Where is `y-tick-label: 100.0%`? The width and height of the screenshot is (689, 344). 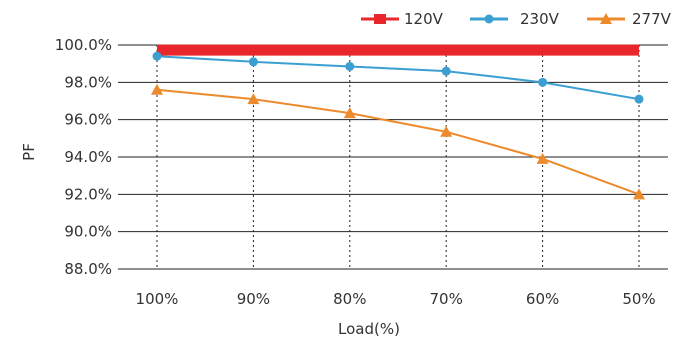 y-tick-label: 100.0% is located at coordinates (83, 45).